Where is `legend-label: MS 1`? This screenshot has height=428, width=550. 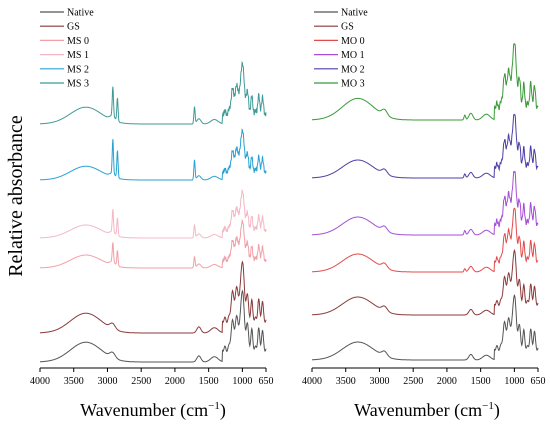
legend-label: MS 1 is located at coordinates (78, 55).